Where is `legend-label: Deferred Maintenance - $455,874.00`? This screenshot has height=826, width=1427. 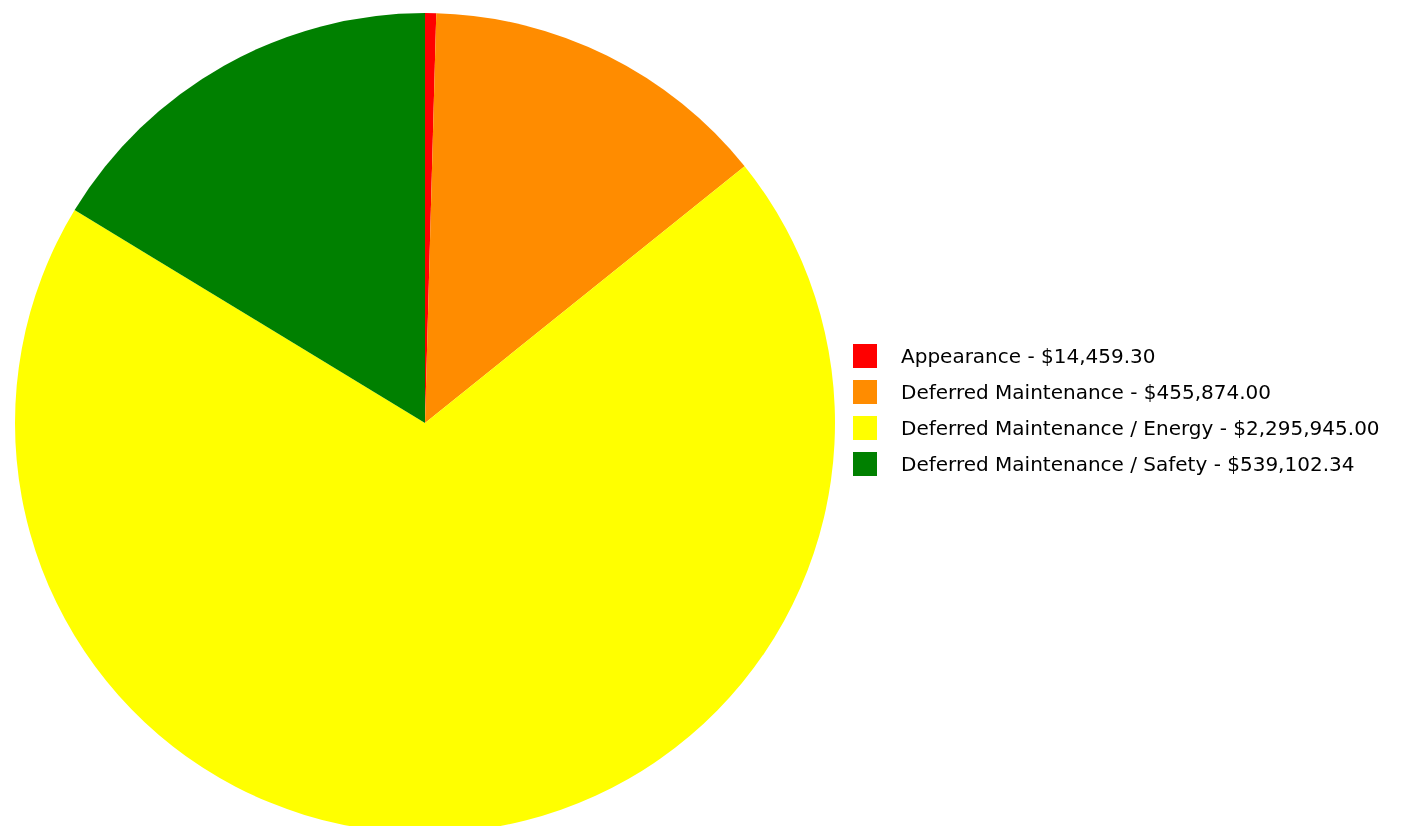
legend-label: Deferred Maintenance - $455,874.00 is located at coordinates (1086, 392).